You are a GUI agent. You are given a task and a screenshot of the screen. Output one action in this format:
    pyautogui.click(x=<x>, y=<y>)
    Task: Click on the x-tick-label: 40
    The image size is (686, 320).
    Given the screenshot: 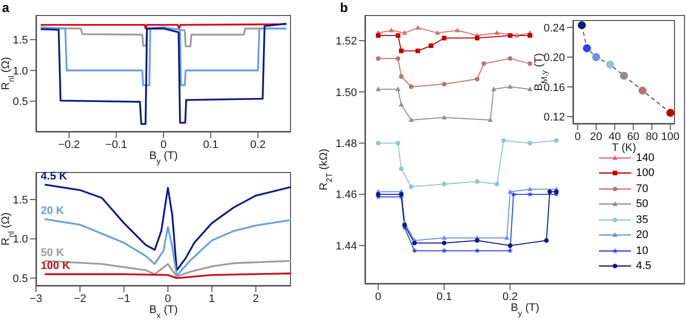 What is the action you would take?
    pyautogui.click(x=614, y=136)
    